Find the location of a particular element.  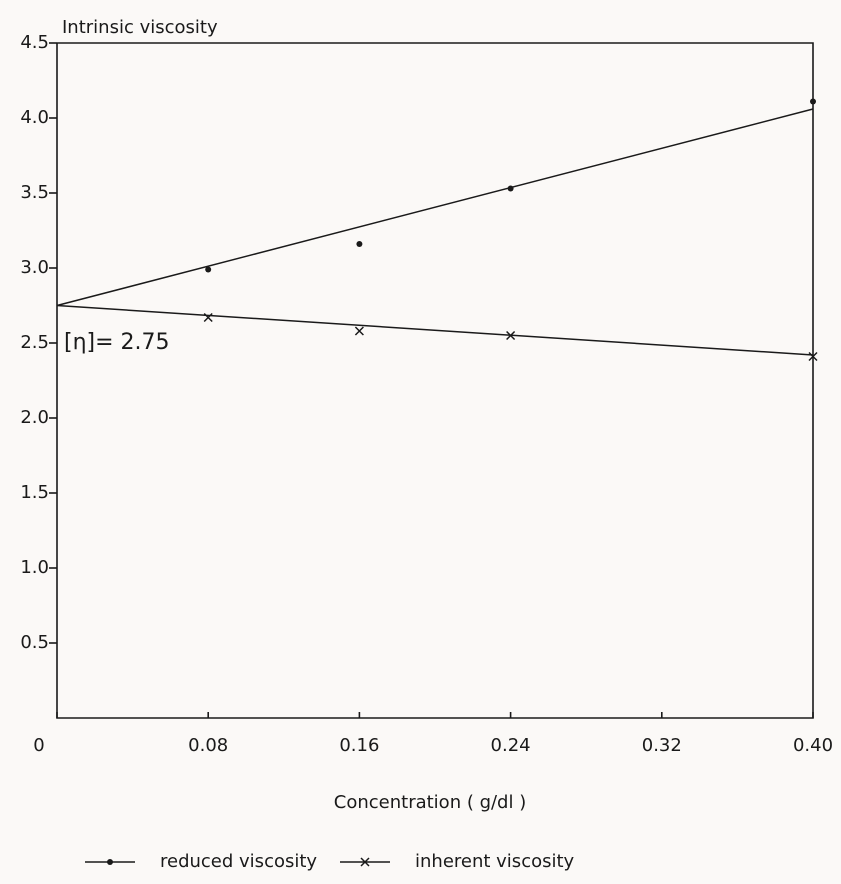

legend-label: inherent viscosity is located at coordinates (495, 861).